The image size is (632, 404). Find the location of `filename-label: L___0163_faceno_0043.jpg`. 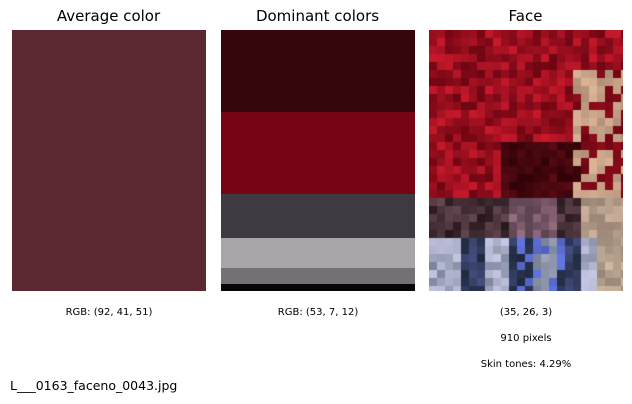

filename-label: L___0163_faceno_0043.jpg is located at coordinates (94, 385).